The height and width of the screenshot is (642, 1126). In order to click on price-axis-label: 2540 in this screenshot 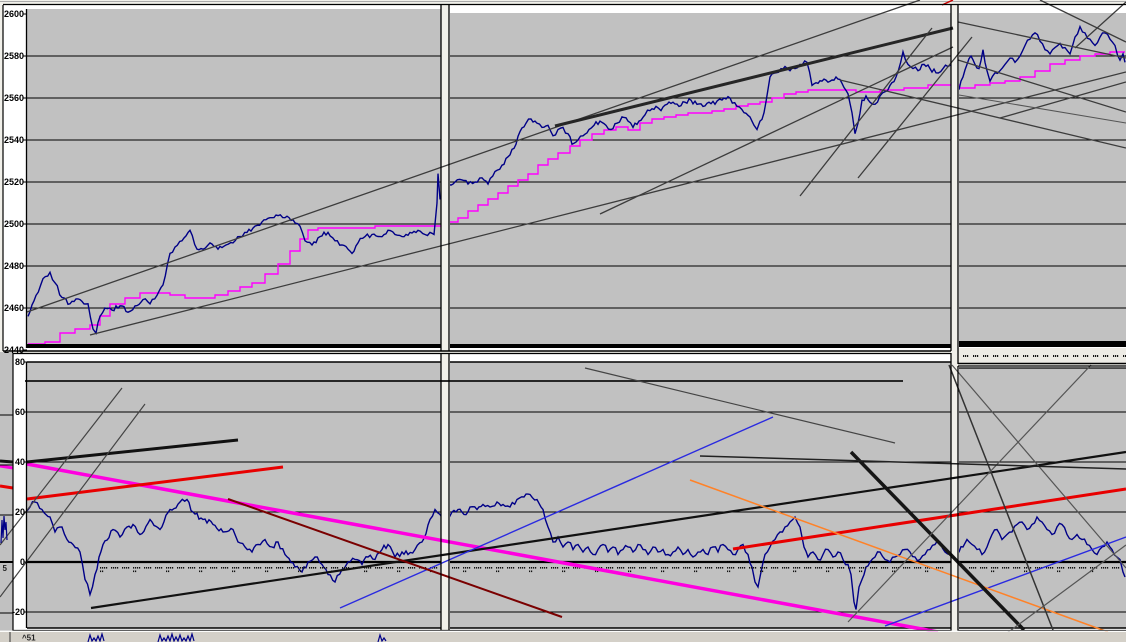, I will do `click(14, 140)`.